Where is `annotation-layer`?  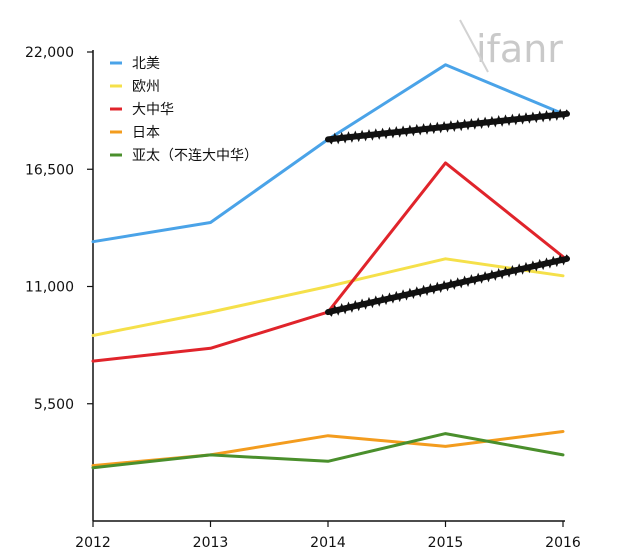 annotation-layer is located at coordinates (447, 212).